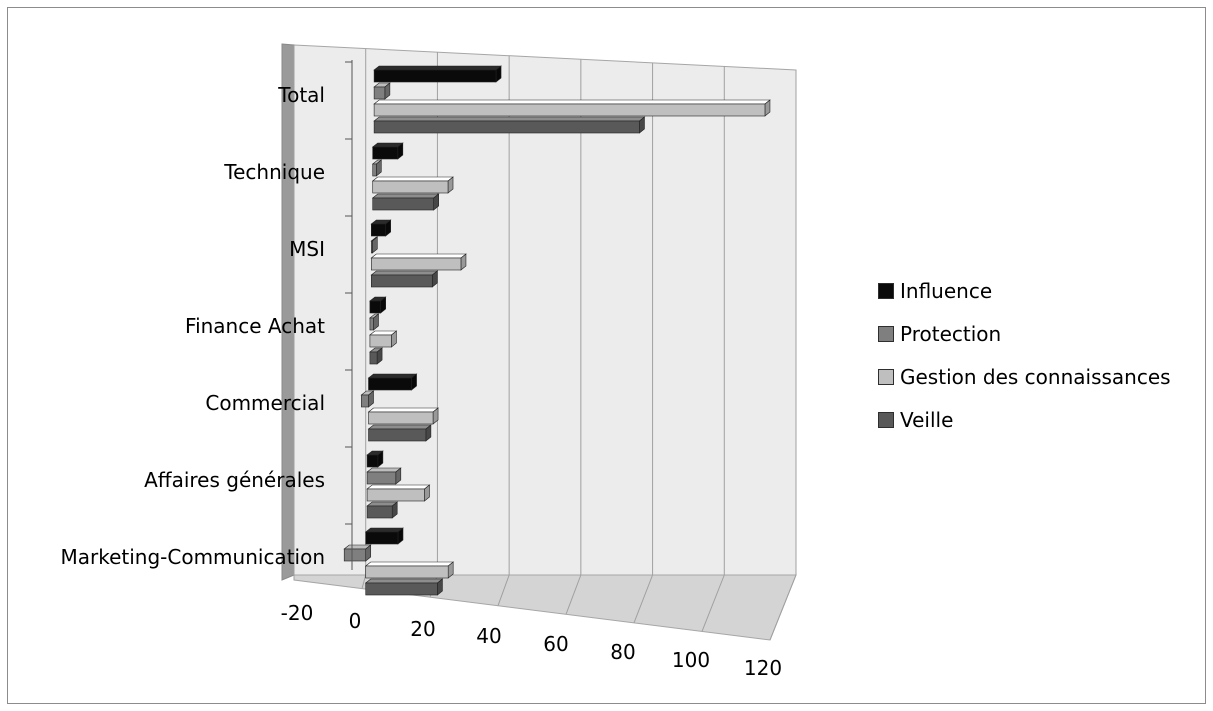 The width and height of the screenshot is (1213, 711). What do you see at coordinates (297, 613) in the screenshot?
I see `x-tick-label: -20` at bounding box center [297, 613].